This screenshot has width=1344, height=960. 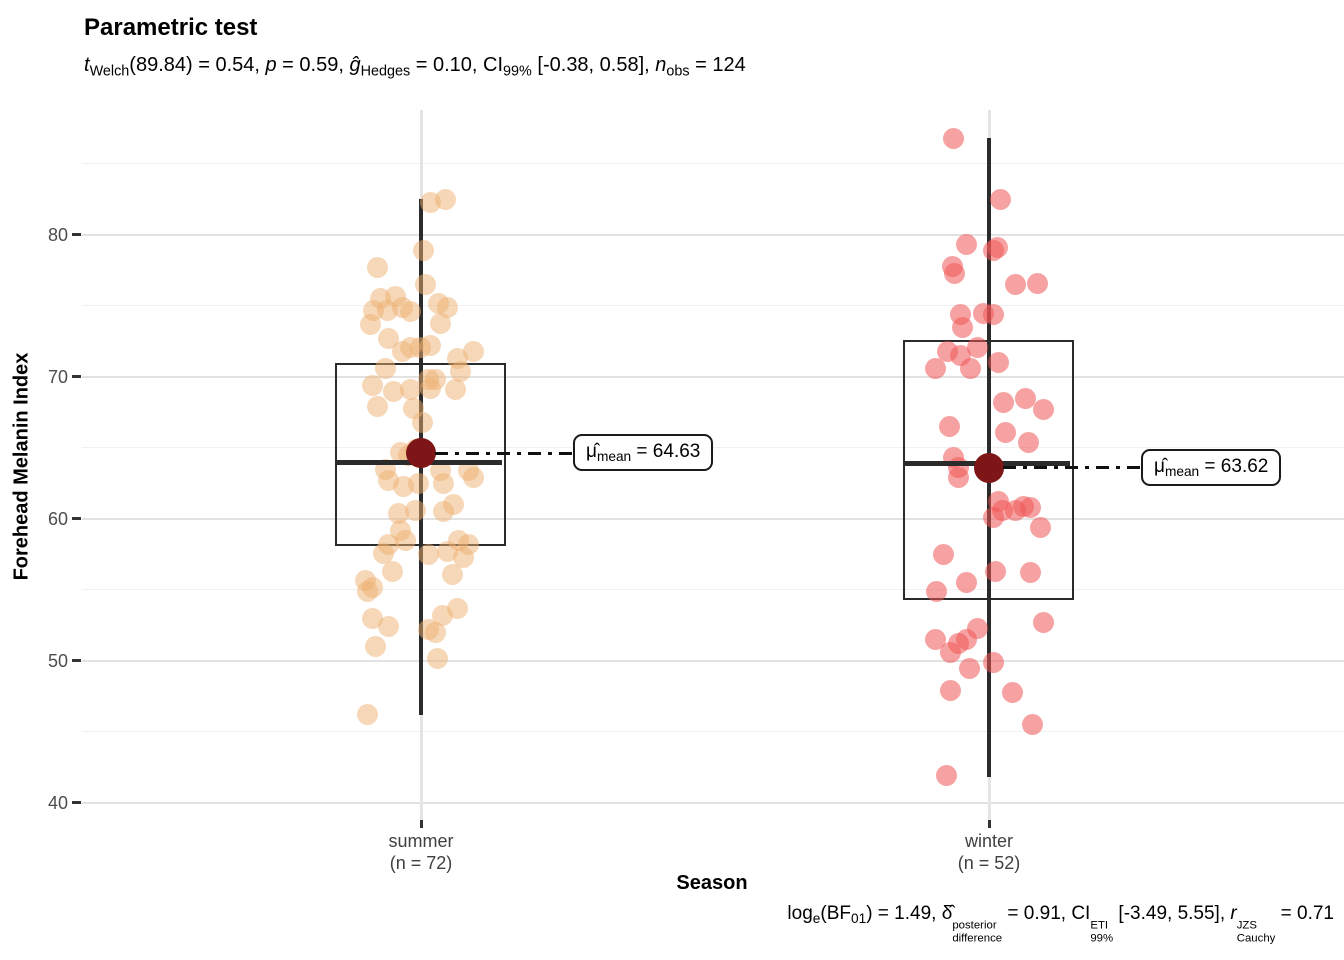 What do you see at coordinates (712, 883) in the screenshot?
I see `x-axis-title: Season` at bounding box center [712, 883].